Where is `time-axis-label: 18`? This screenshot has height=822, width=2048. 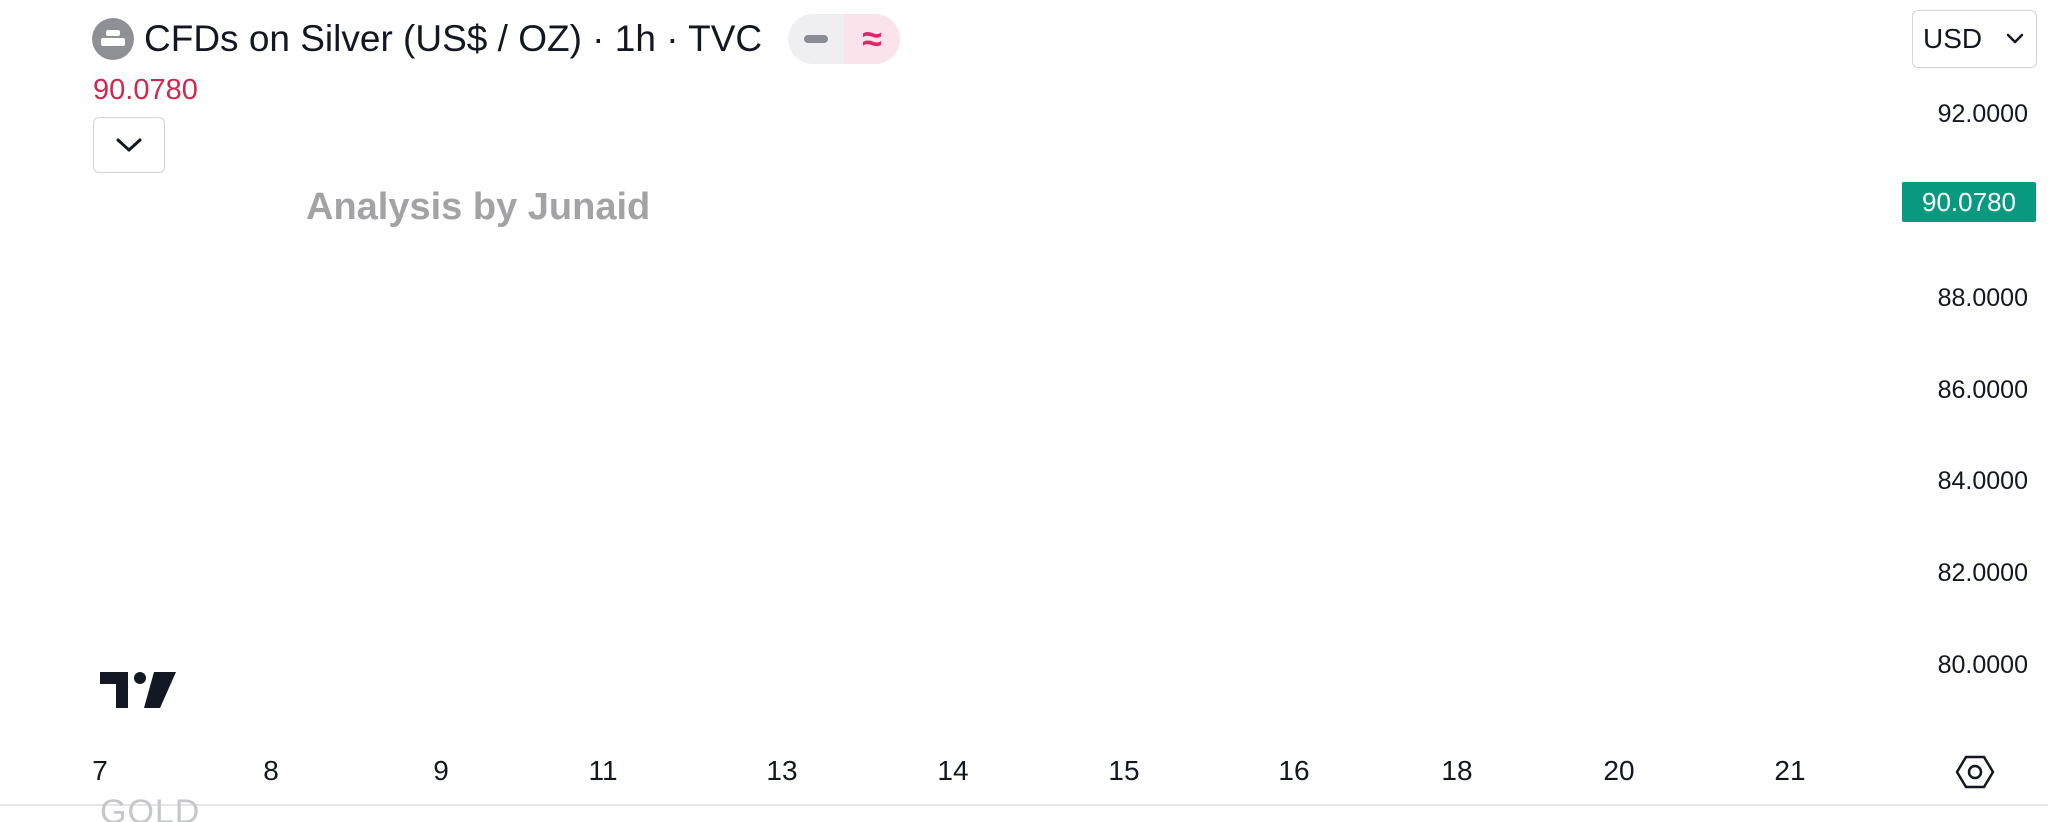
time-axis-label: 18 is located at coordinates (1457, 770).